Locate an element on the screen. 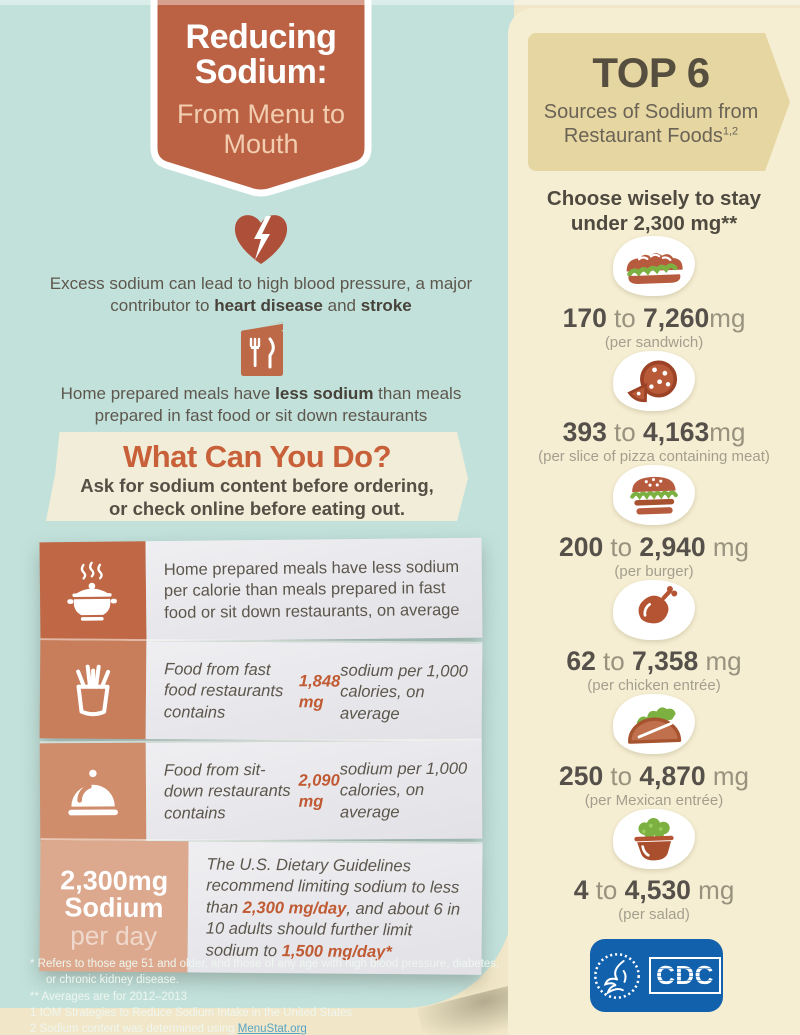 This screenshot has width=800, height=1035. range-high: 4,163 is located at coordinates (676, 432).